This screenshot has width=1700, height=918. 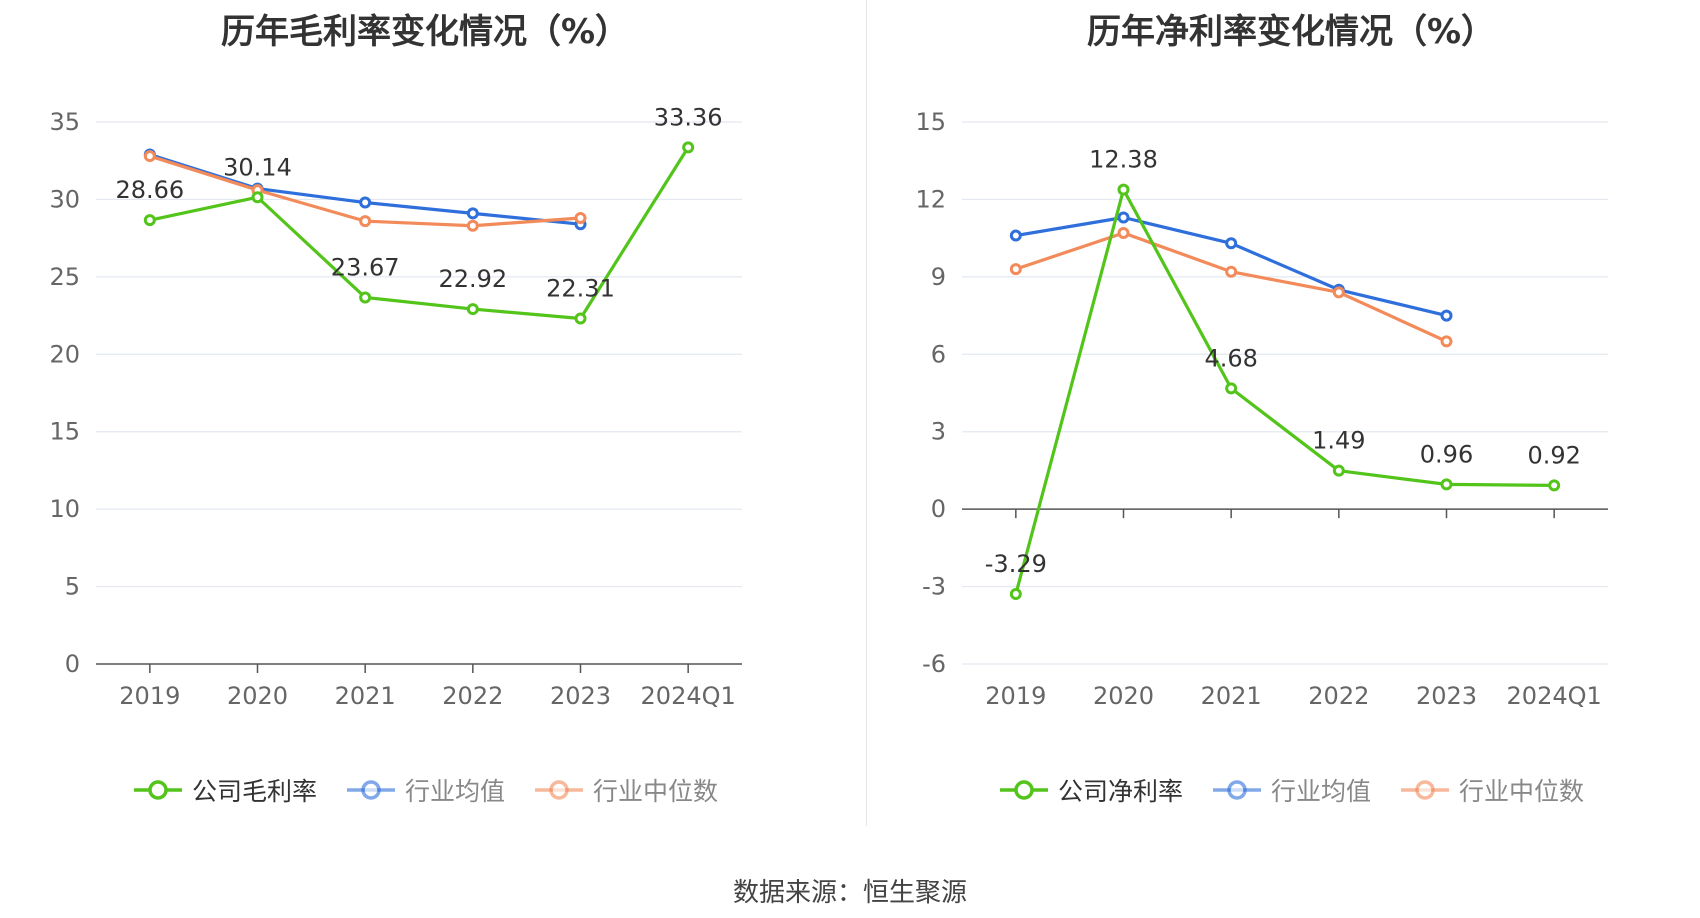 What do you see at coordinates (149, 190) in the screenshot?
I see `data-label: 28.66` at bounding box center [149, 190].